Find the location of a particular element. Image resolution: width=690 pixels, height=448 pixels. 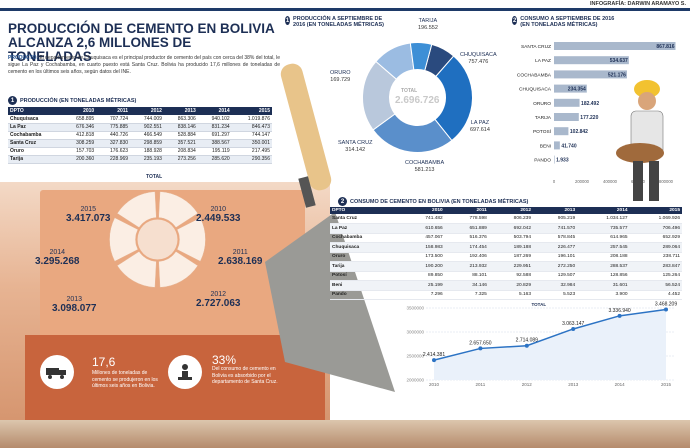

table-cell: 226.477 is located at coordinates (555, 247).